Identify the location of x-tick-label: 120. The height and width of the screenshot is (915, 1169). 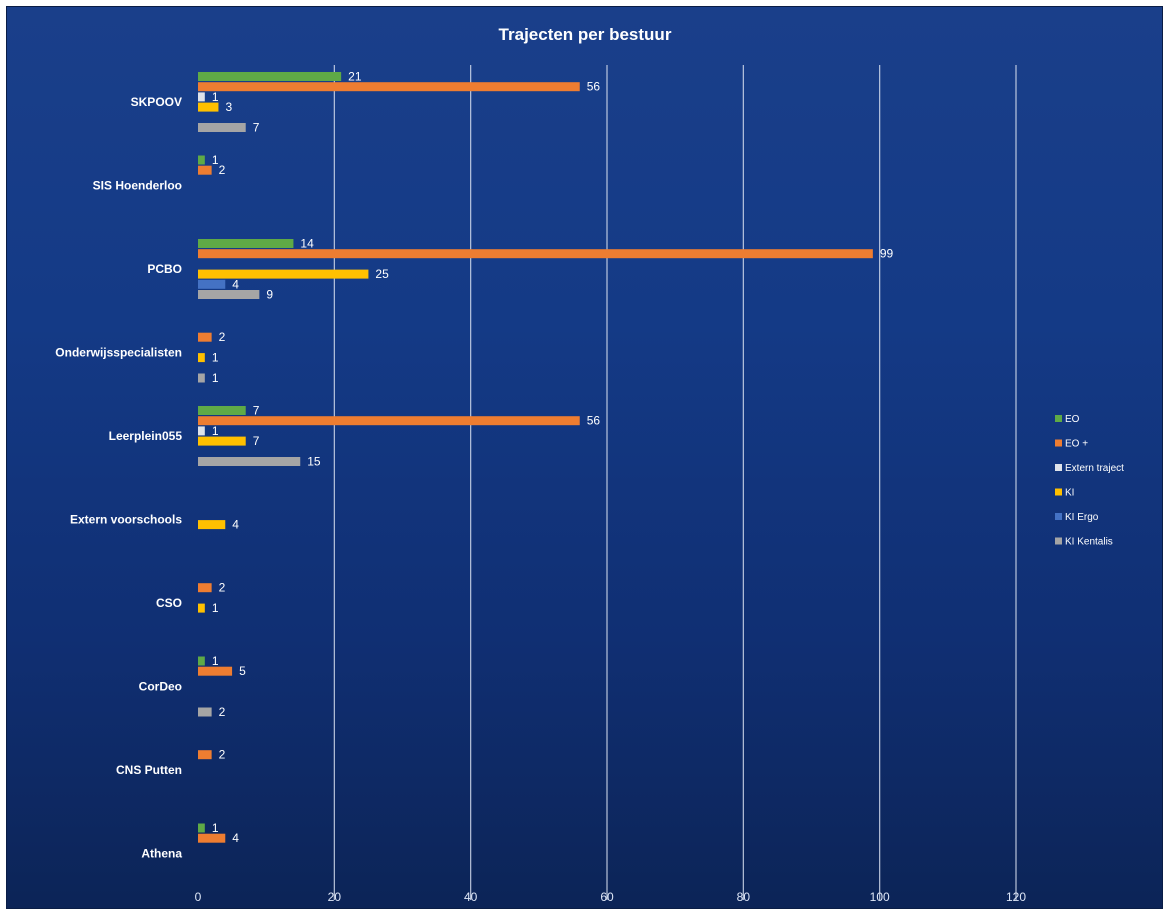
(1016, 897).